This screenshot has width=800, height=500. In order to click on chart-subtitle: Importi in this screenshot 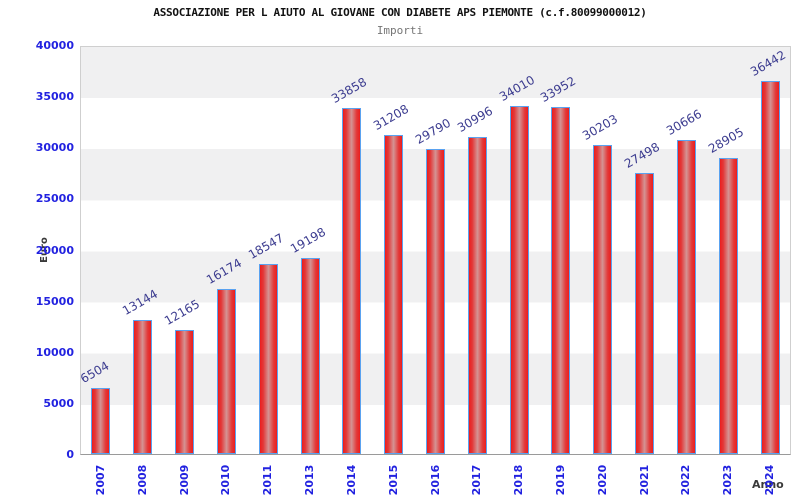, I will do `click(400, 30)`.